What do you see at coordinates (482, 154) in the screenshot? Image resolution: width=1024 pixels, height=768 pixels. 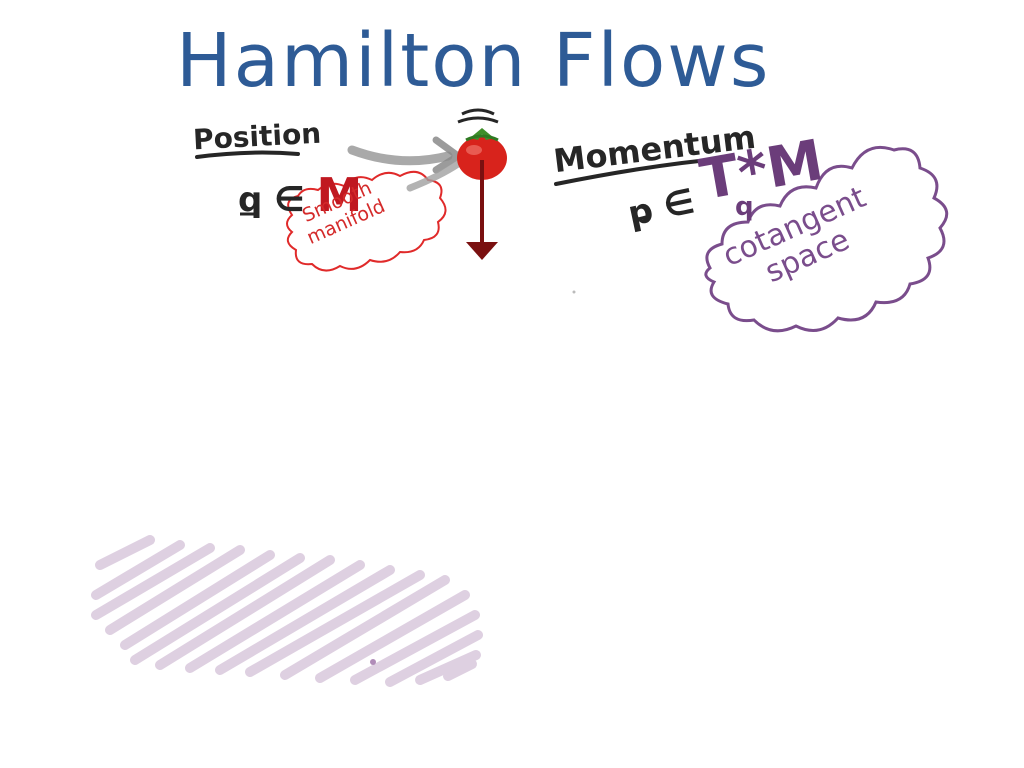 I see `tomato-icon` at bounding box center [482, 154].